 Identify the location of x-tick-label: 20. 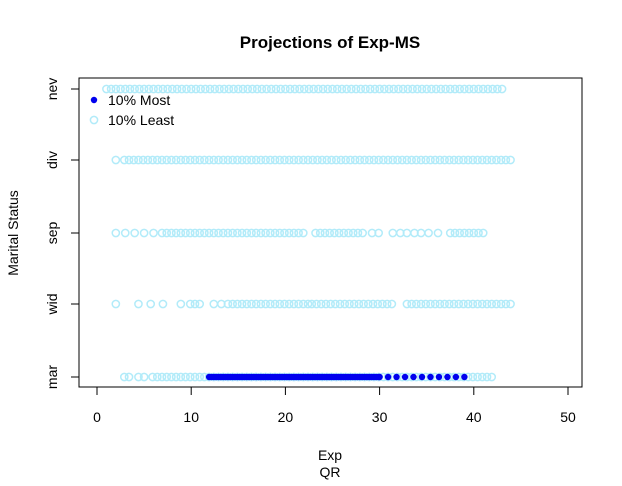
(286, 417).